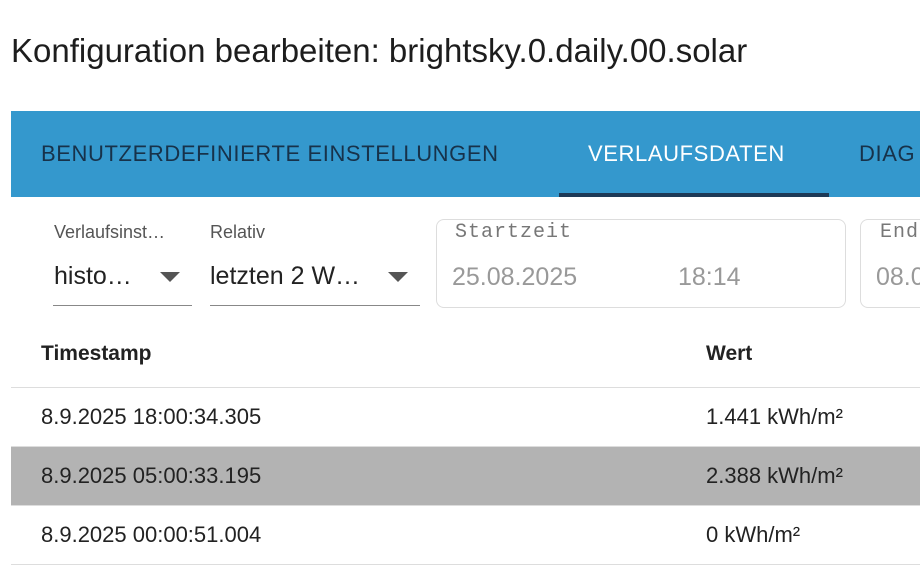 The height and width of the screenshot is (567, 920). I want to click on tab: BENUTZERDEFINIERTE EINSTELLUNGEN, so click(270, 153).